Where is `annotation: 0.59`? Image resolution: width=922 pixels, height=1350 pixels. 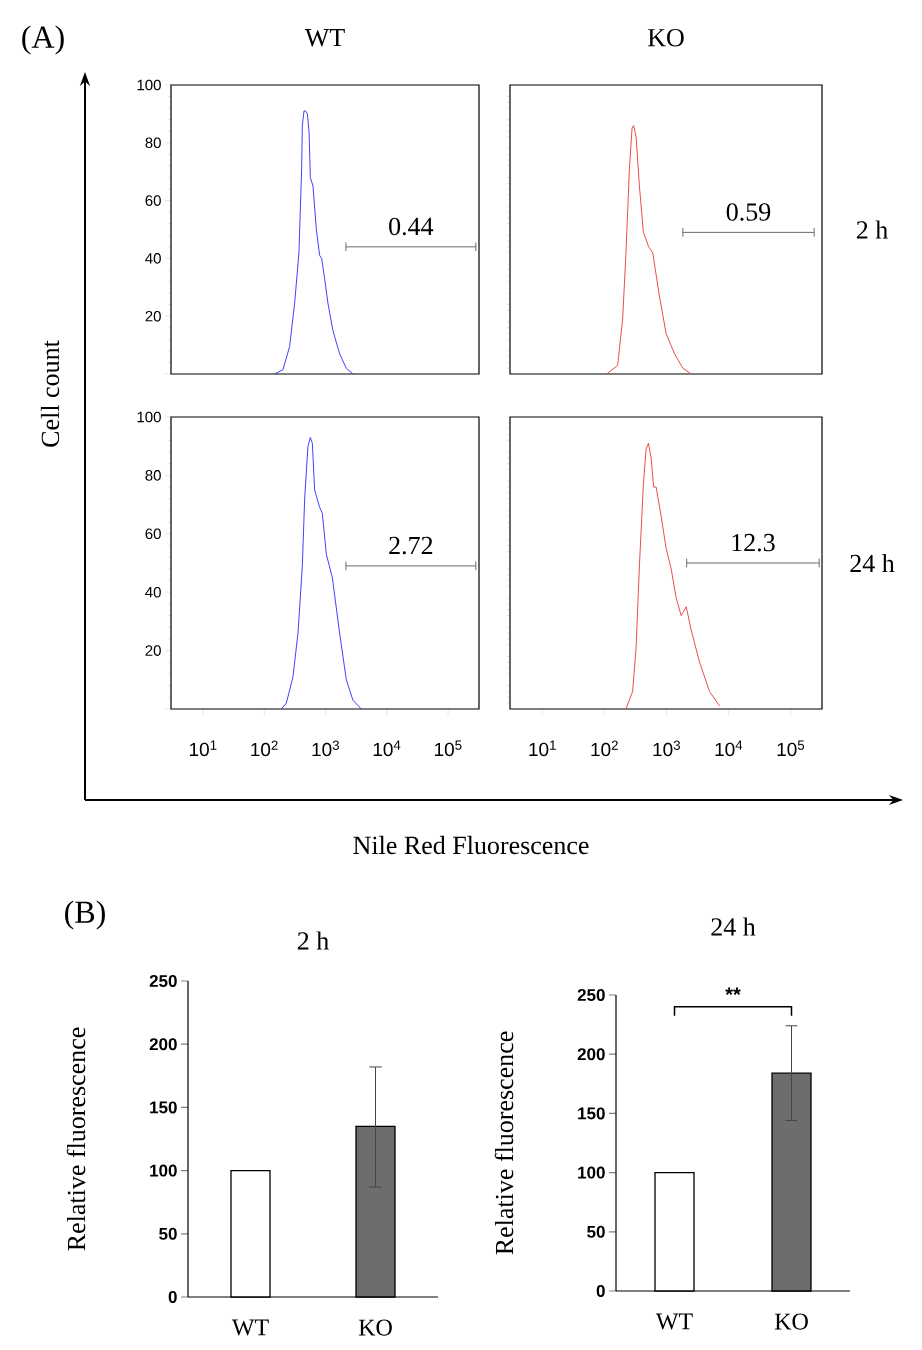
annotation: 0.59 is located at coordinates (748, 212).